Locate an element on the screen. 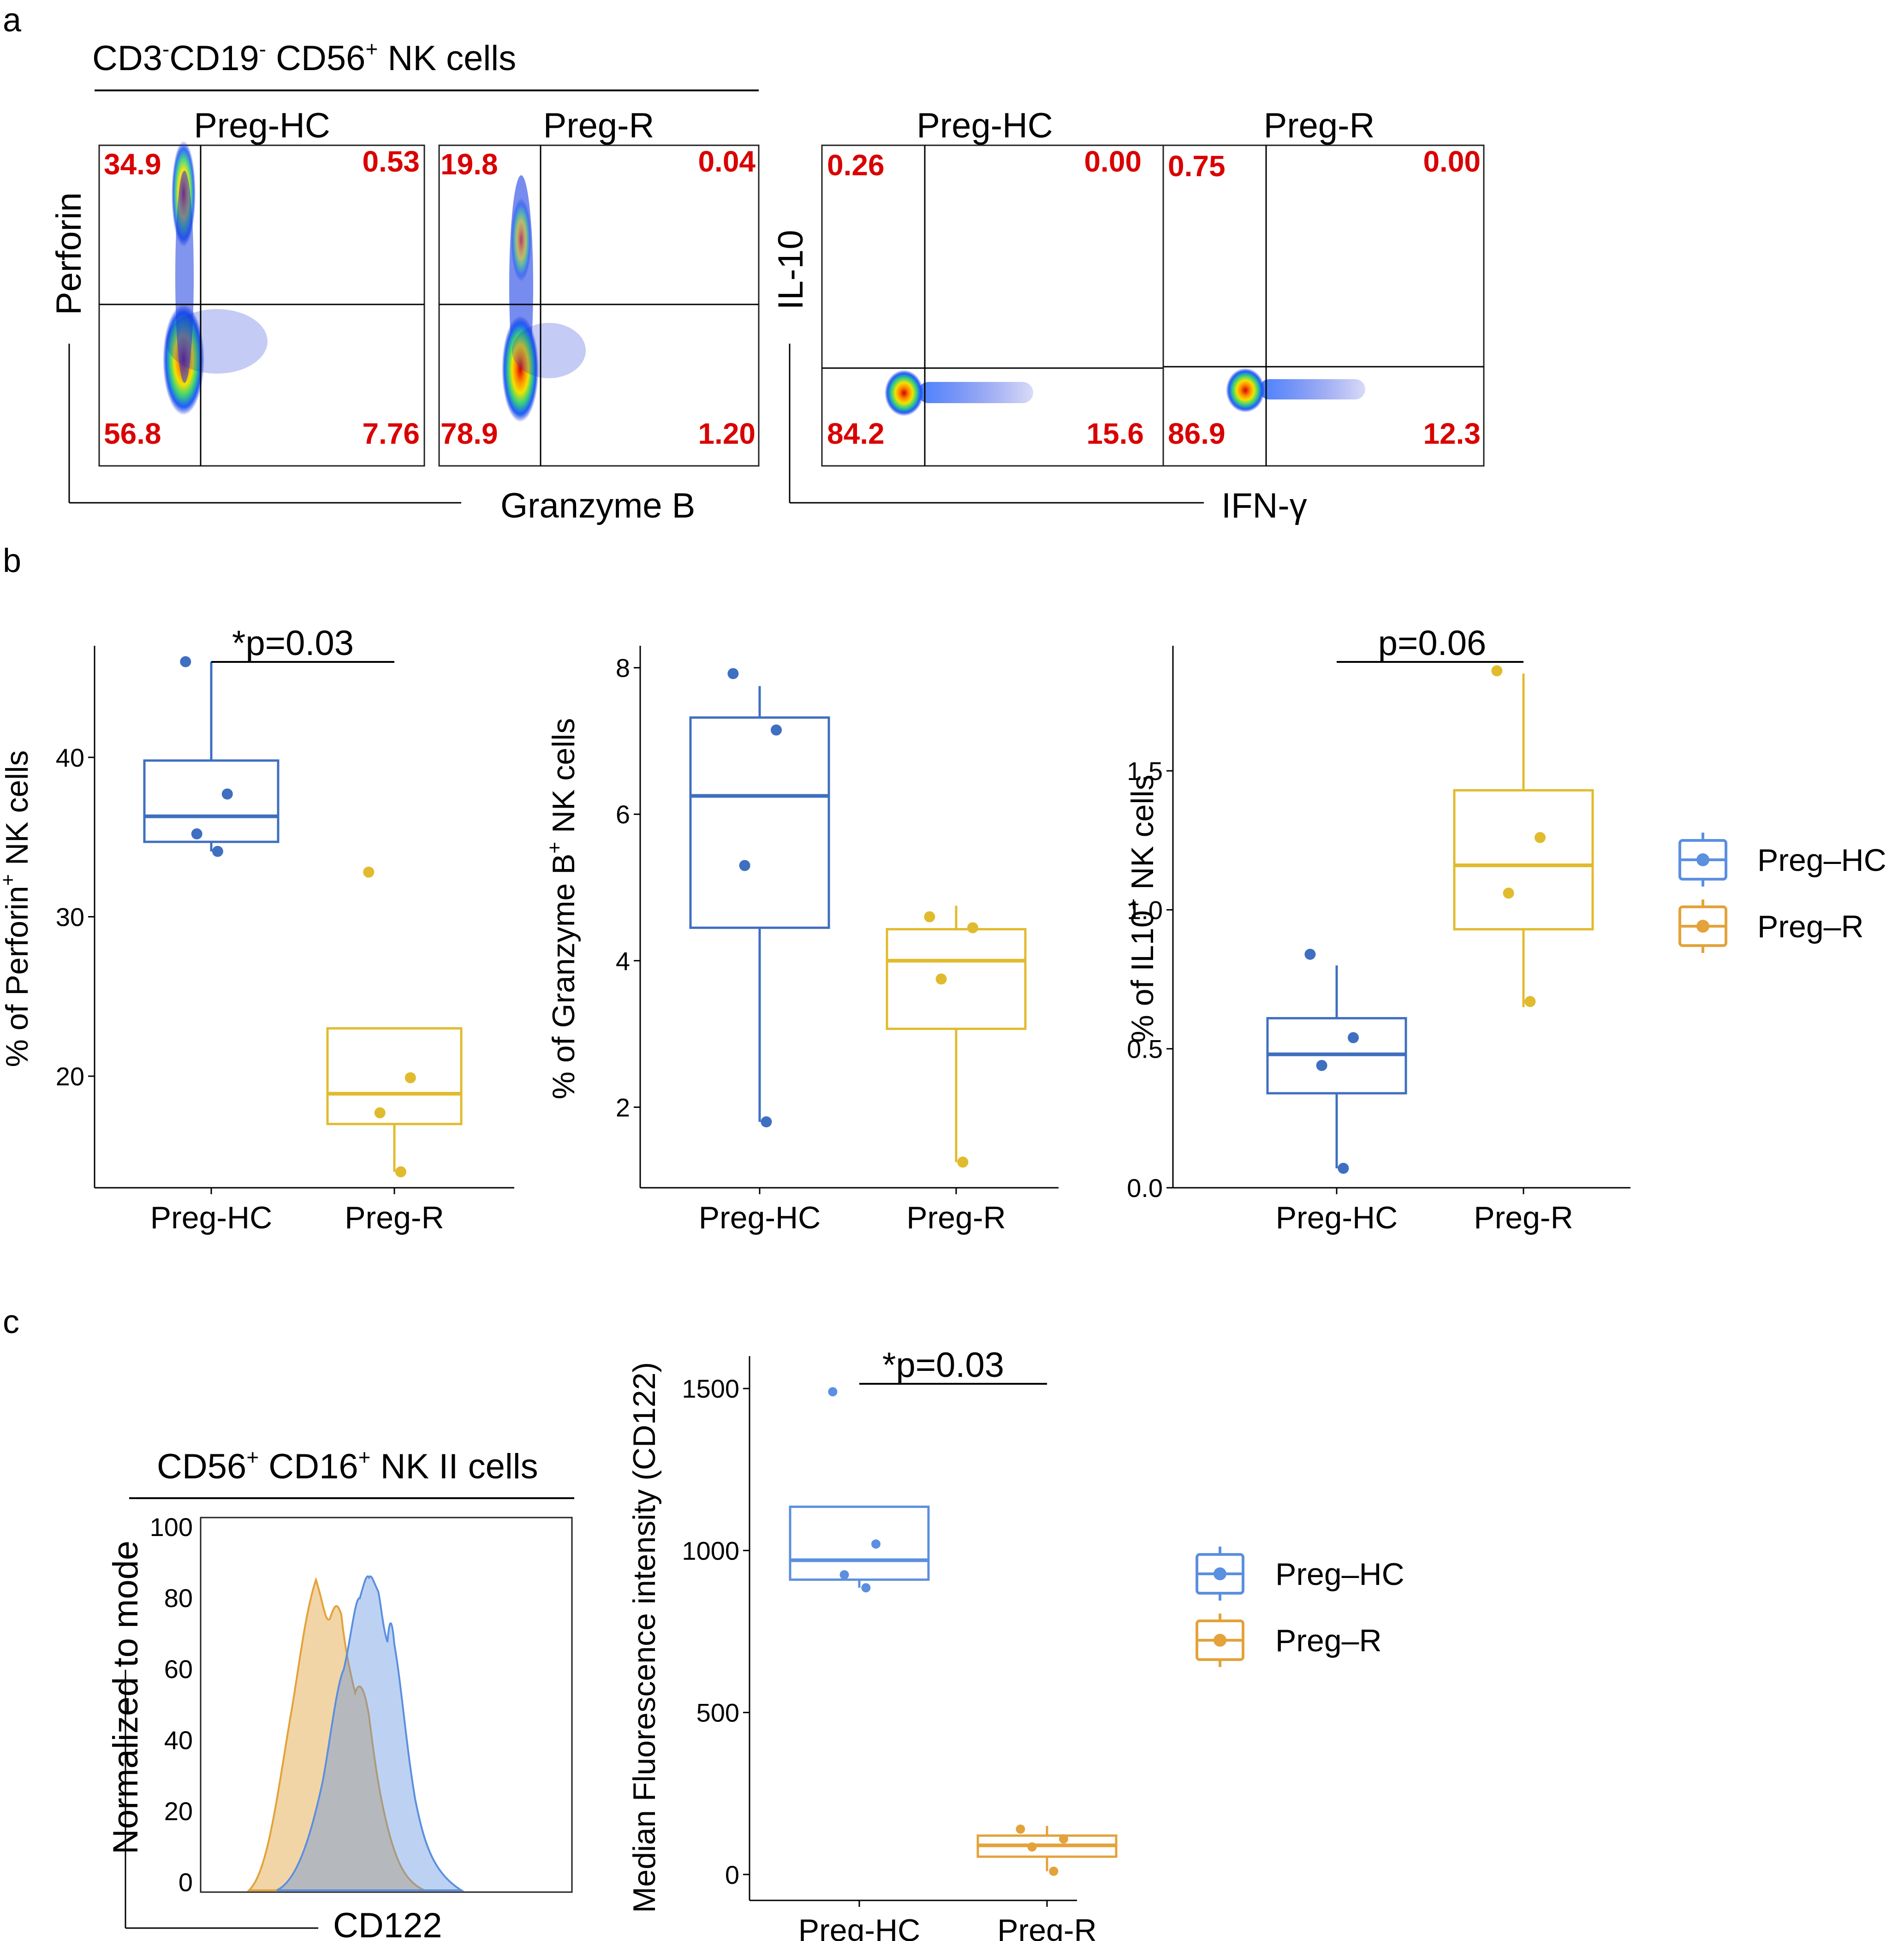 Image resolution: width=1904 pixels, height=1941 pixels. y-axis-label: Median Fluorescence intensity (CD122) is located at coordinates (644, 1637).